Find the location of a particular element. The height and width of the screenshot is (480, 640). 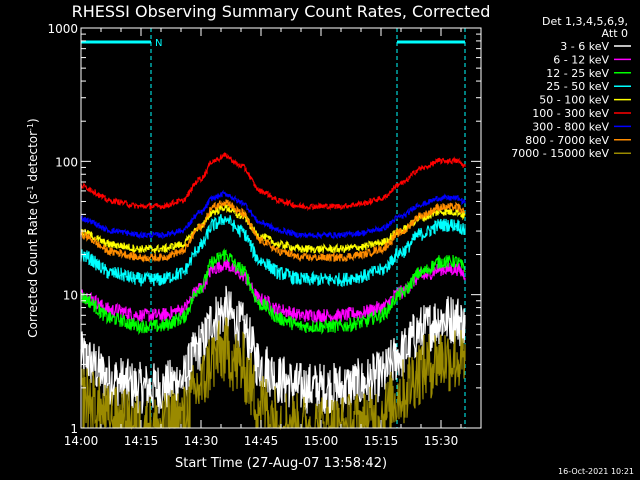

legend-entry-label: 6 - 12 keV is located at coordinates (581, 59).